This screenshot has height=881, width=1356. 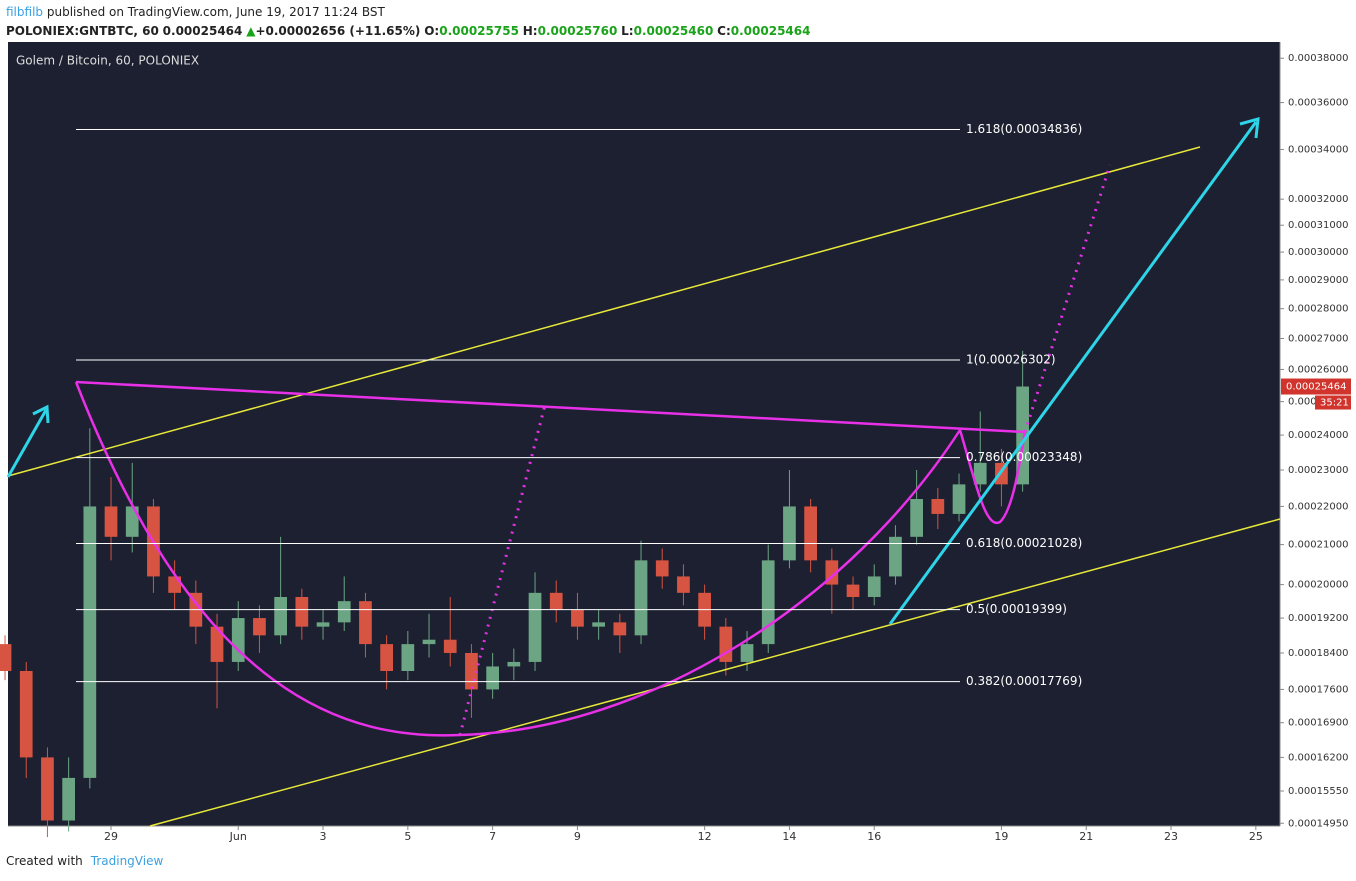 What do you see at coordinates (705, 836) in the screenshot?
I see `x-tick-label: 12` at bounding box center [705, 836].